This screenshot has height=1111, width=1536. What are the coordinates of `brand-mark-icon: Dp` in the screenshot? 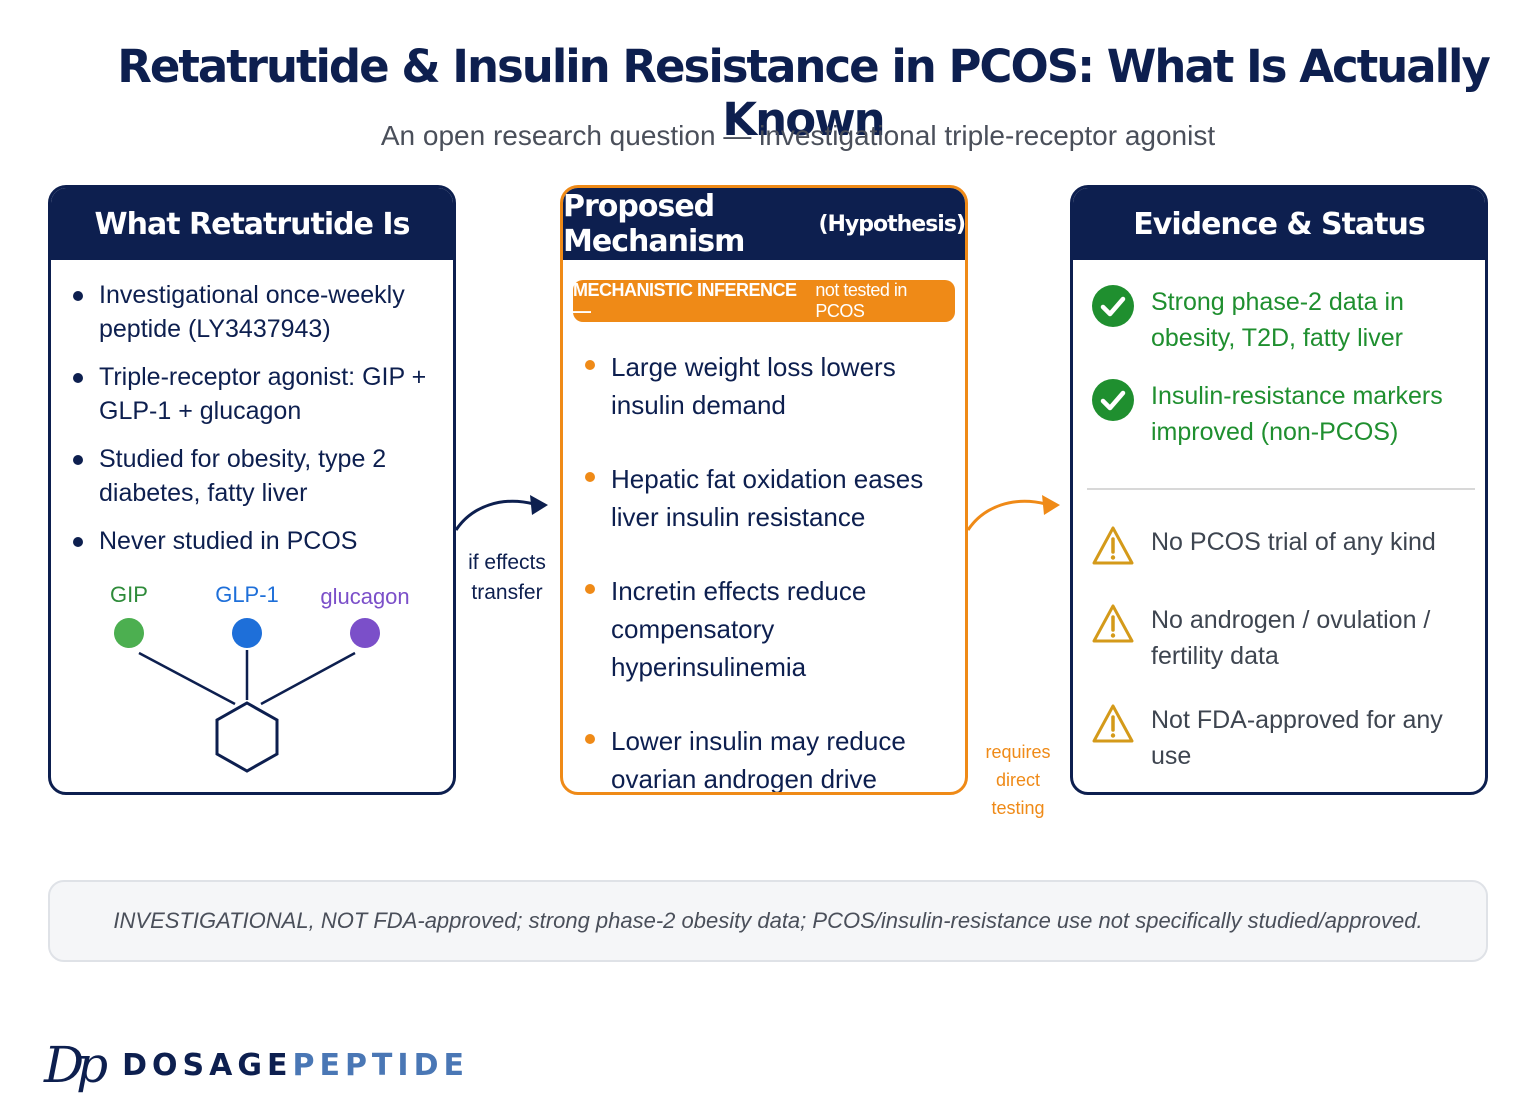 It's located at (76, 1065).